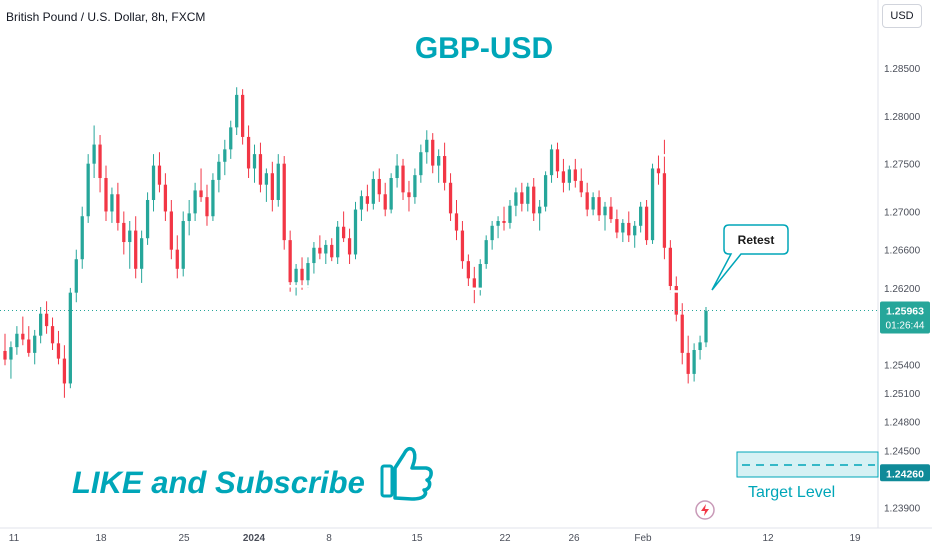  What do you see at coordinates (750, 257) in the screenshot?
I see `retest-callout` at bounding box center [750, 257].